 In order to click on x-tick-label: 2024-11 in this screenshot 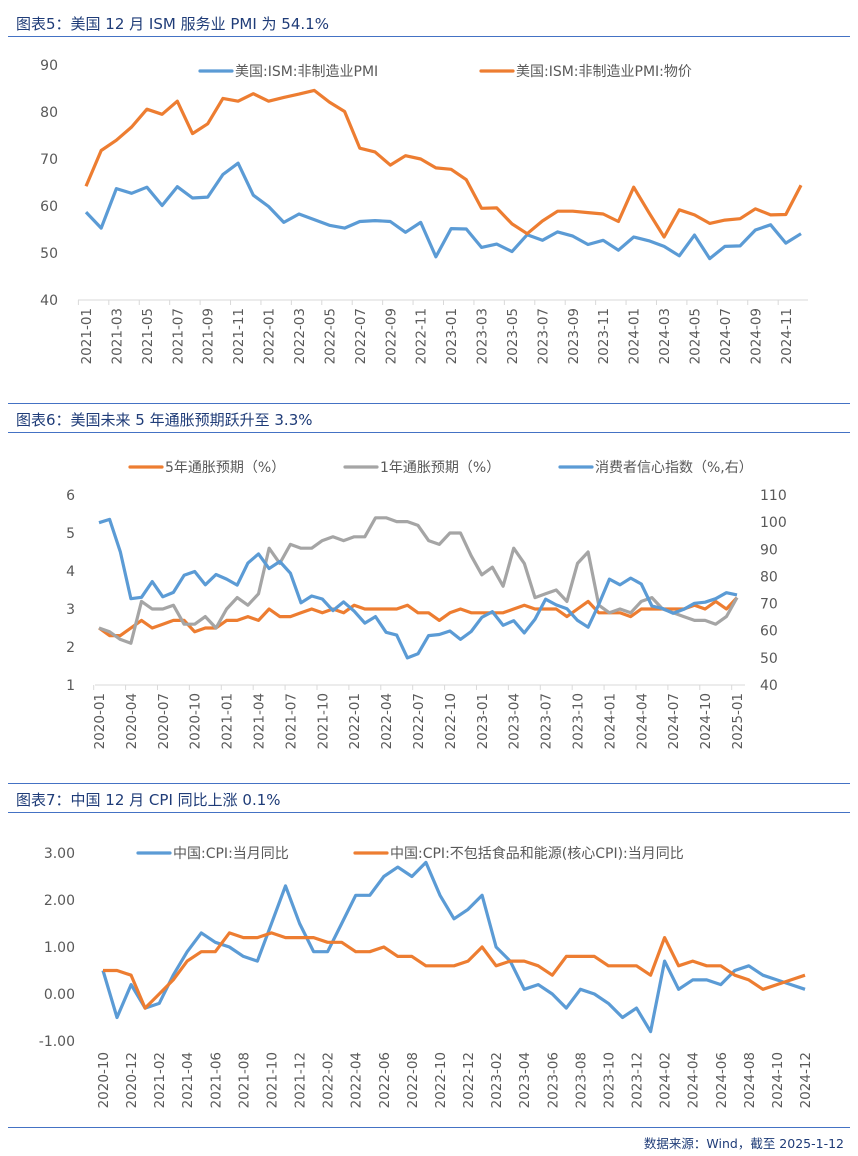, I will do `click(787, 336)`.